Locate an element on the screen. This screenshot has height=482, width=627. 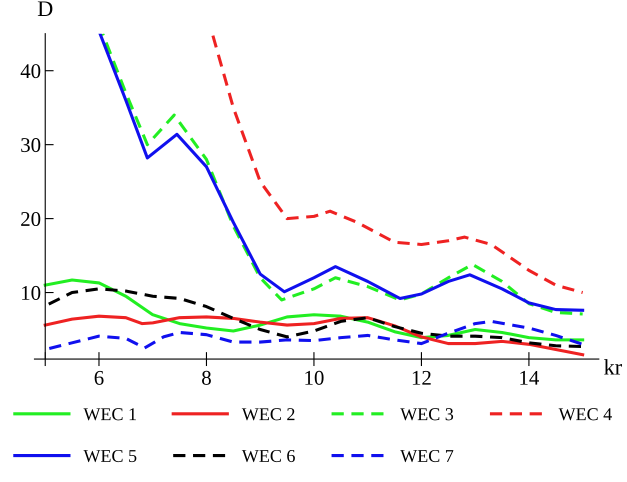
legend-label: WEC 6 is located at coordinates (268, 456).